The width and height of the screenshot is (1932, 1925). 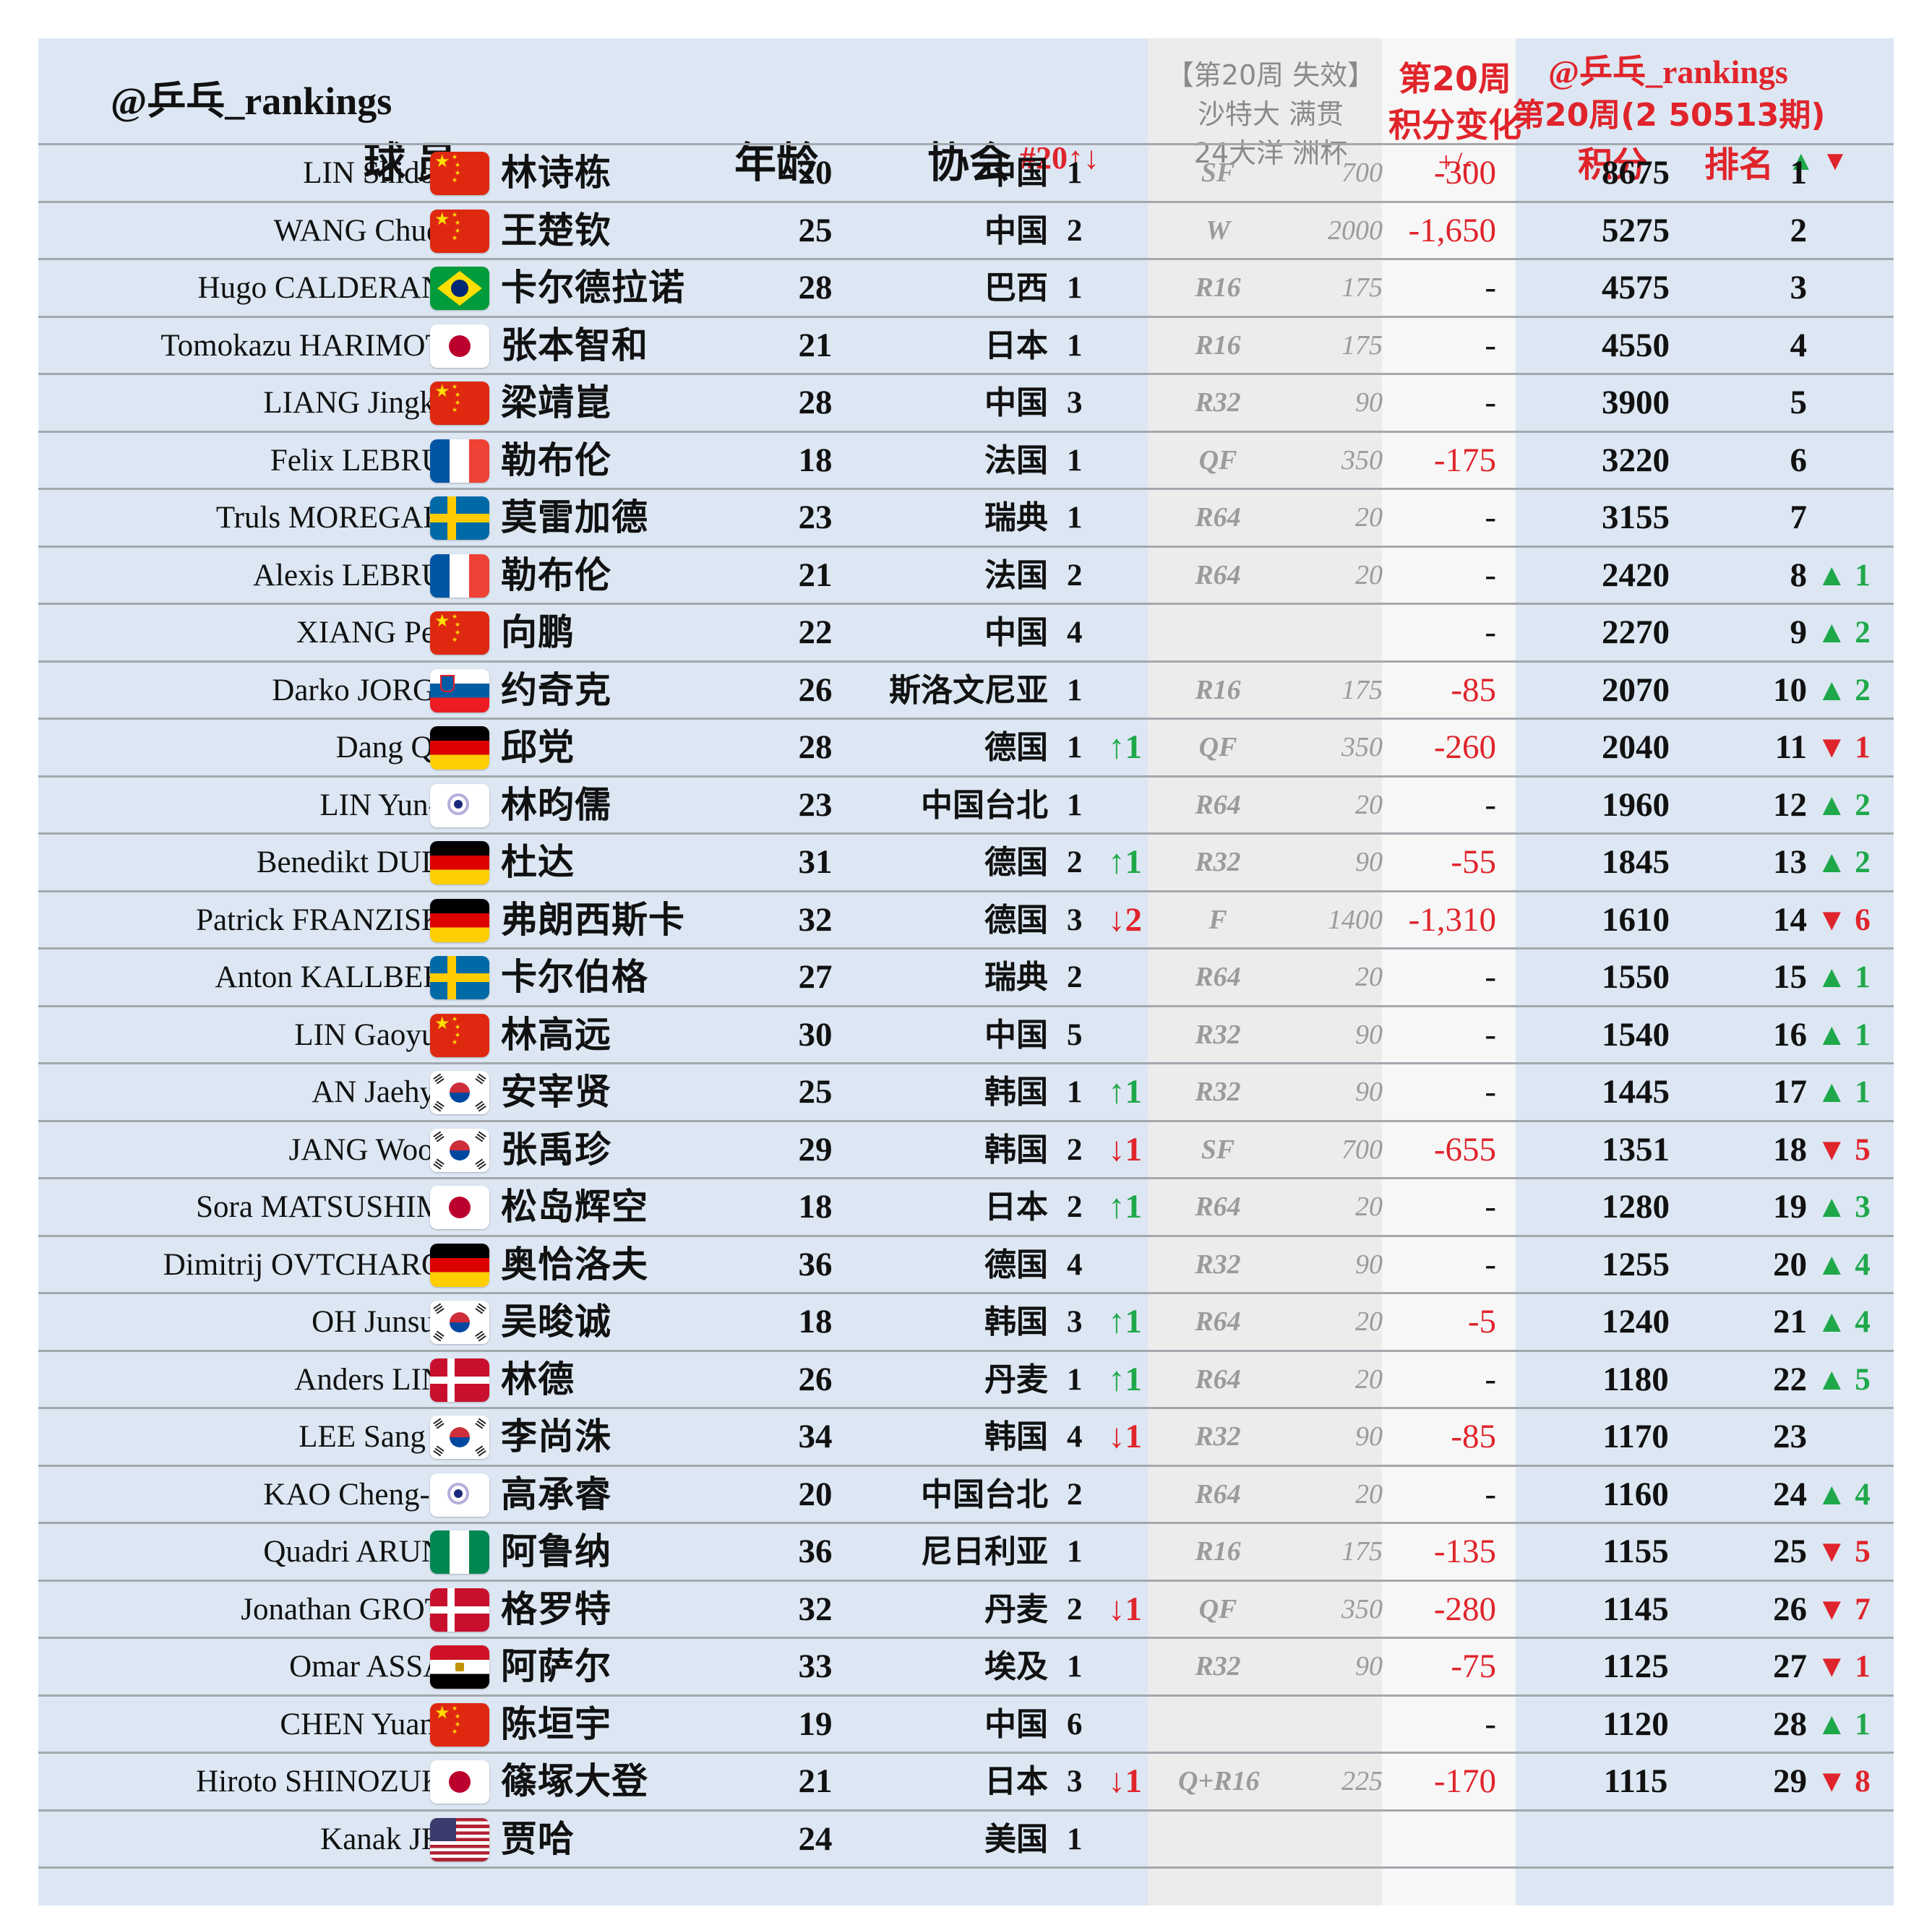 What do you see at coordinates (1636, 1207) in the screenshot?
I see `ranking-points: 1280` at bounding box center [1636, 1207].